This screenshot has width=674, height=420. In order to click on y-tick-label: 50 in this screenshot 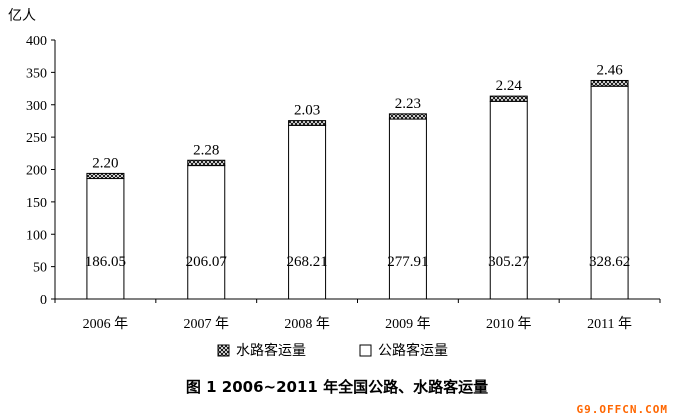, I will do `click(40, 268)`.